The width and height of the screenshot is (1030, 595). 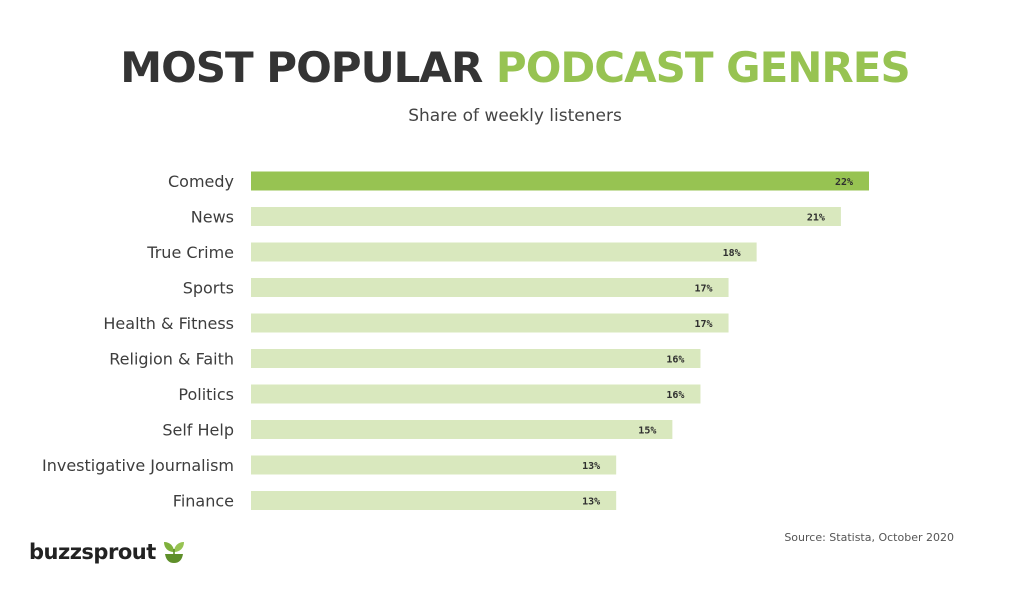 What do you see at coordinates (308, 67) in the screenshot?
I see `title-main: MOST POPULAR` at bounding box center [308, 67].